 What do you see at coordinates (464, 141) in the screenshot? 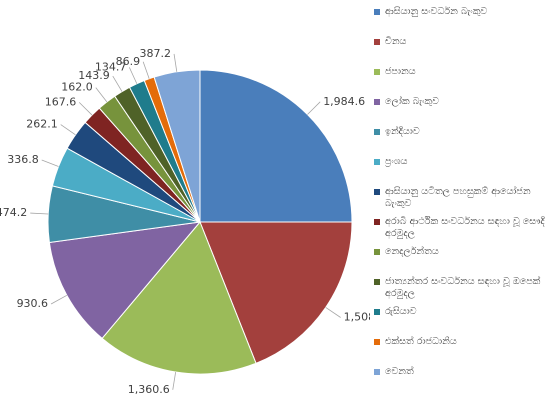
I see `legend-item: ඉන්දියාව` at bounding box center [464, 141].